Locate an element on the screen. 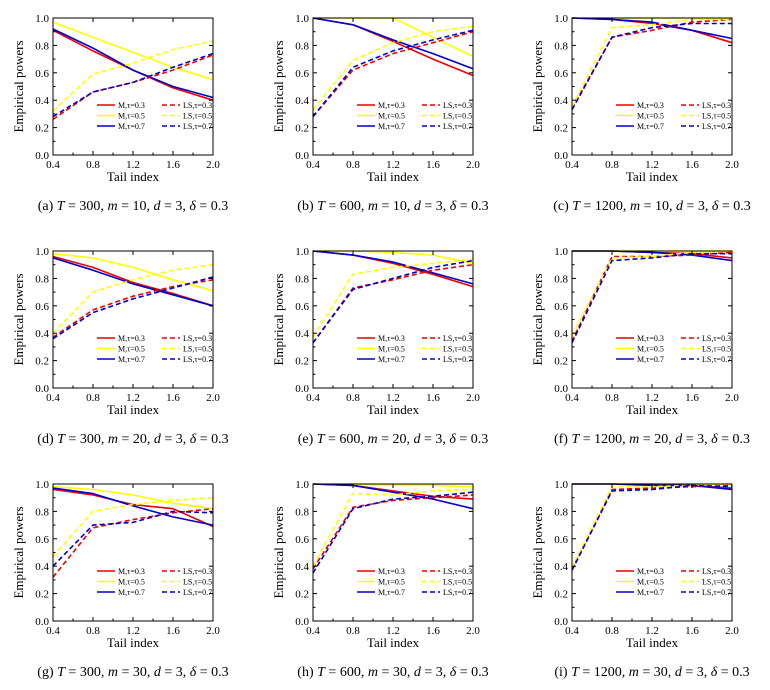 This screenshot has height=690, width=770. caption-part: (d) is located at coordinates (47, 439).